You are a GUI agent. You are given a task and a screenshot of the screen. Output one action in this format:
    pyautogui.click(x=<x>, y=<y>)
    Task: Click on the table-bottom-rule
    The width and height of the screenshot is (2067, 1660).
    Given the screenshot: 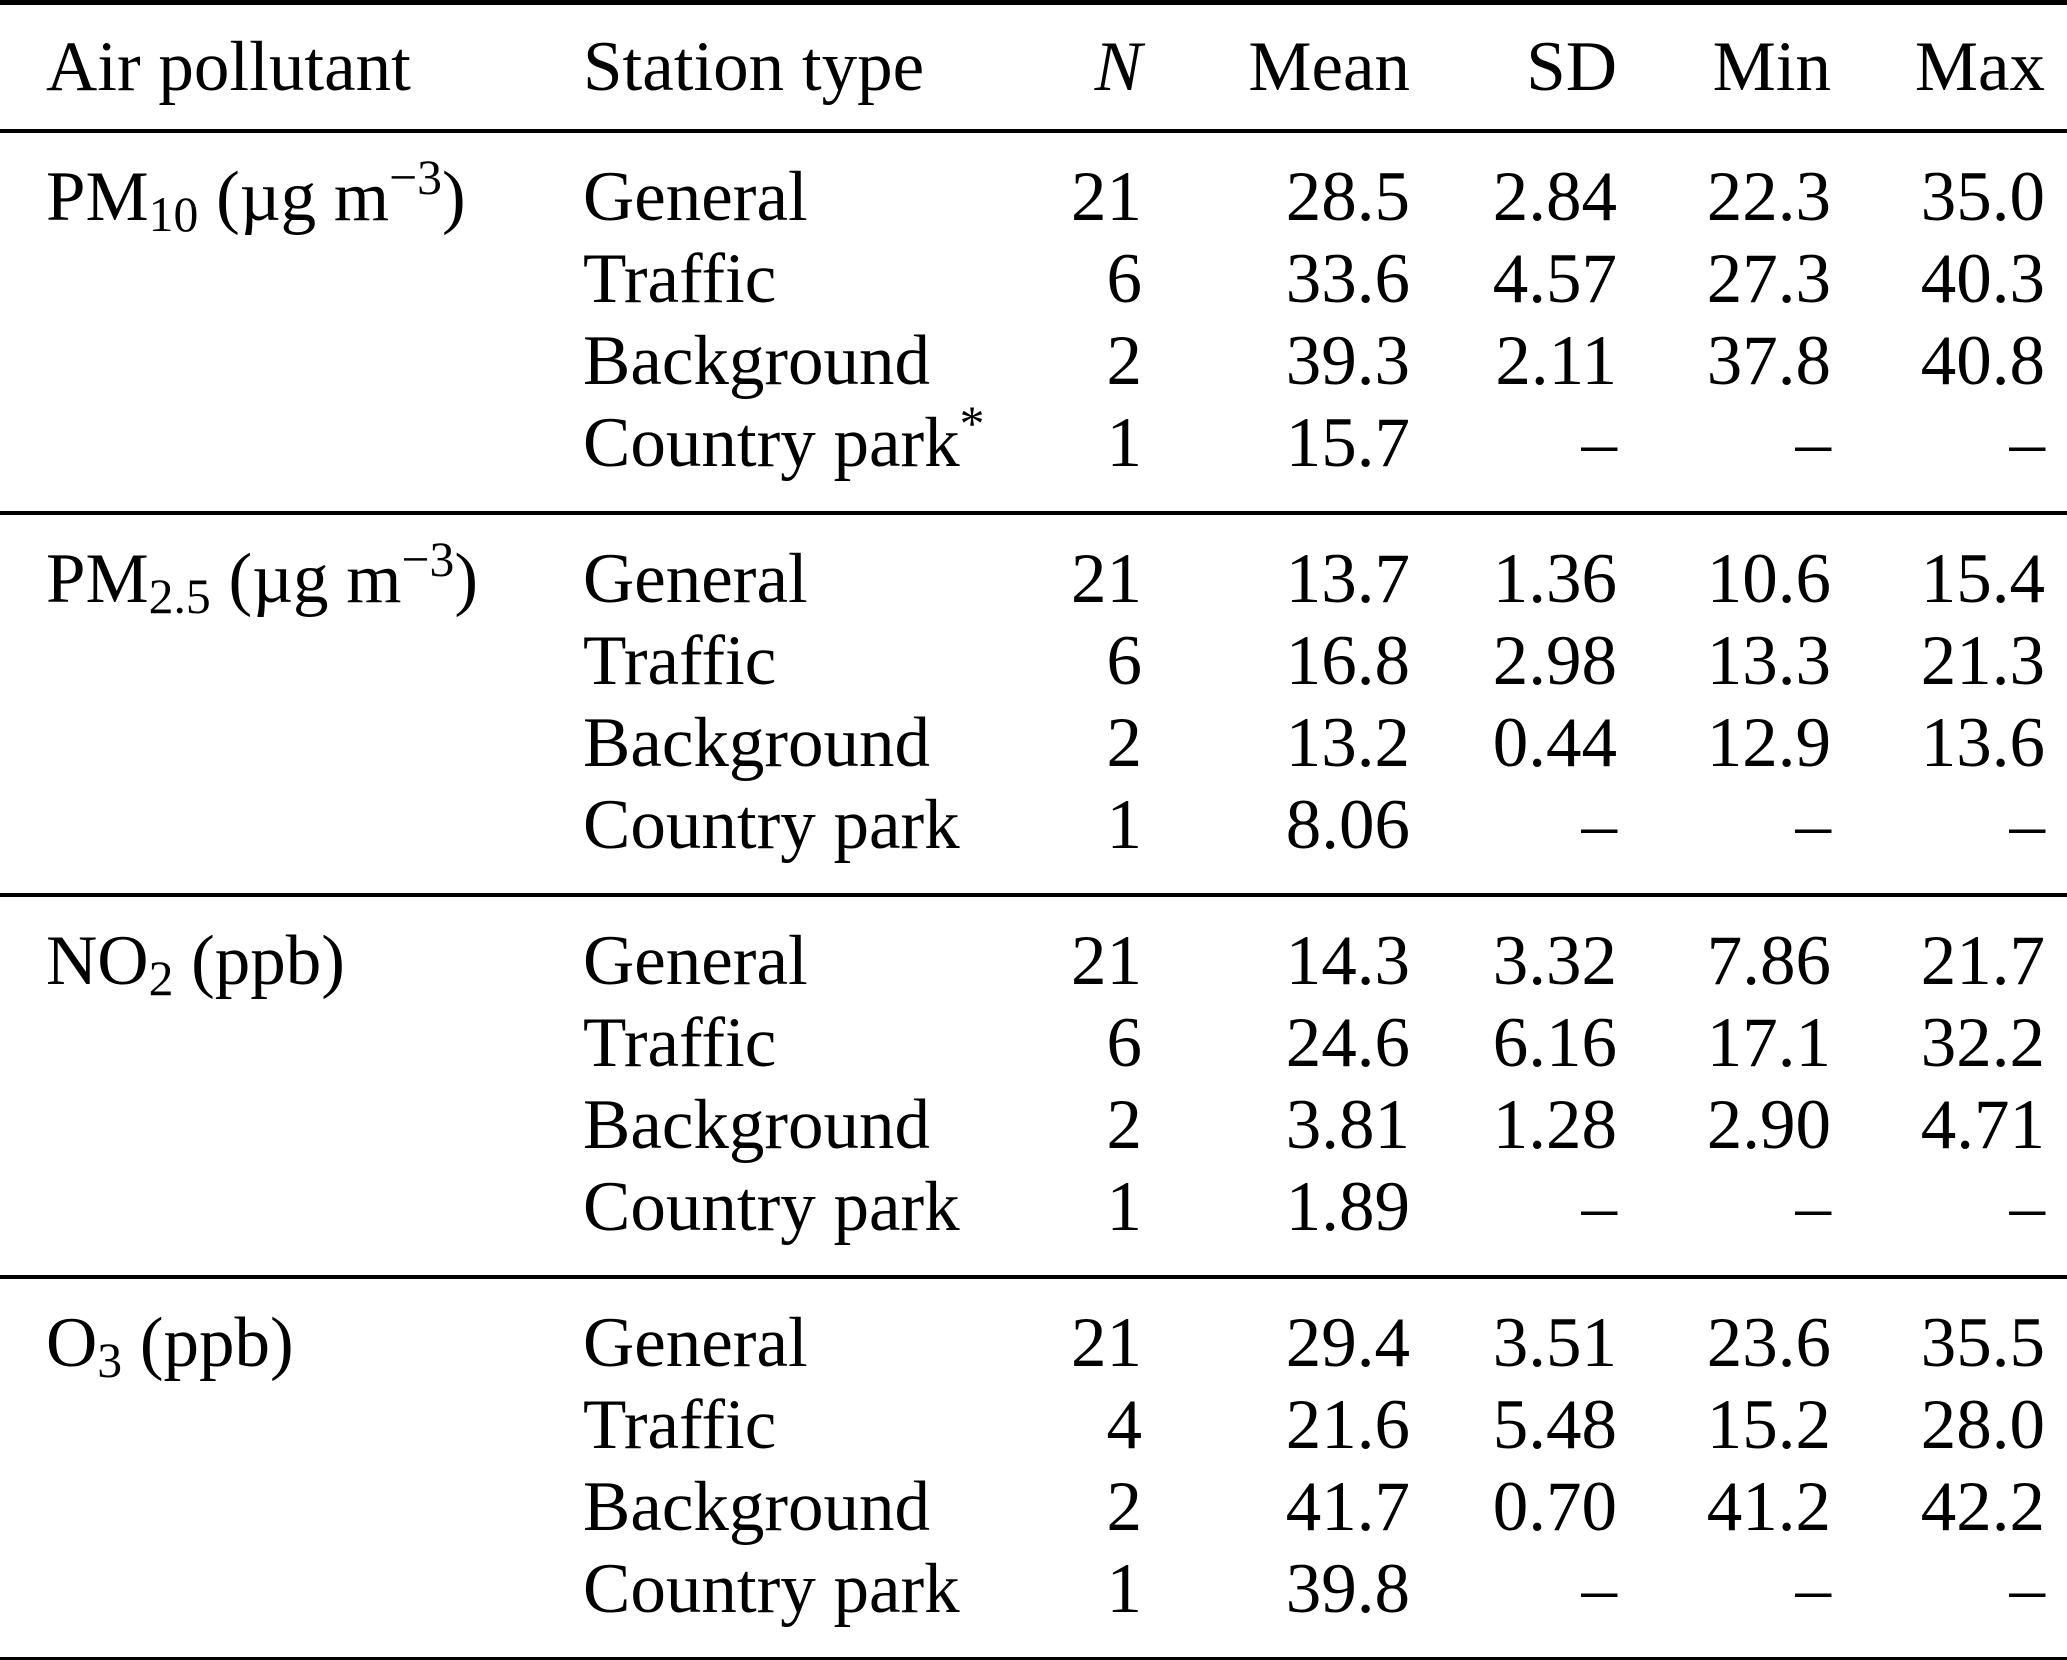 What is the action you would take?
    pyautogui.click(x=1033, y=1658)
    